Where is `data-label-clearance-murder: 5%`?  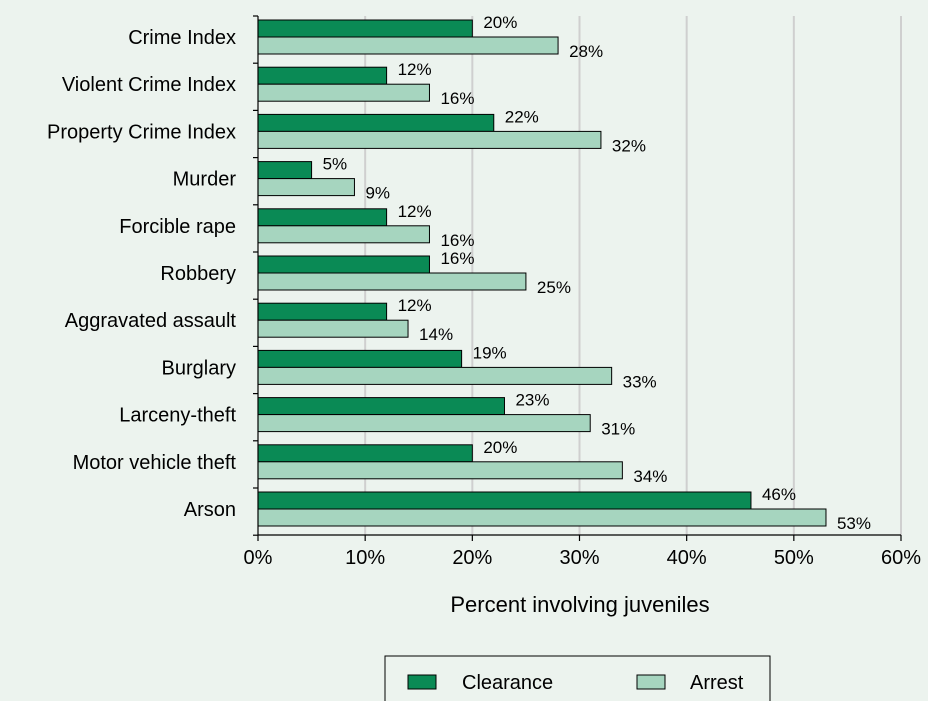
data-label-clearance-murder: 5% is located at coordinates (335, 164).